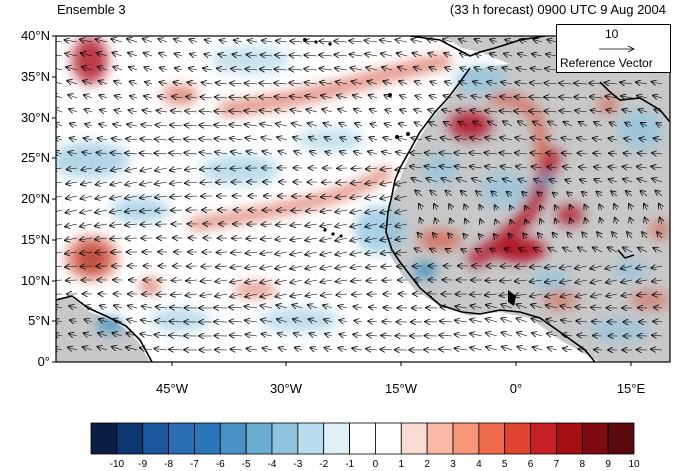 The width and height of the screenshot is (673, 471). I want to click on colorbar-label: -2, so click(324, 464).